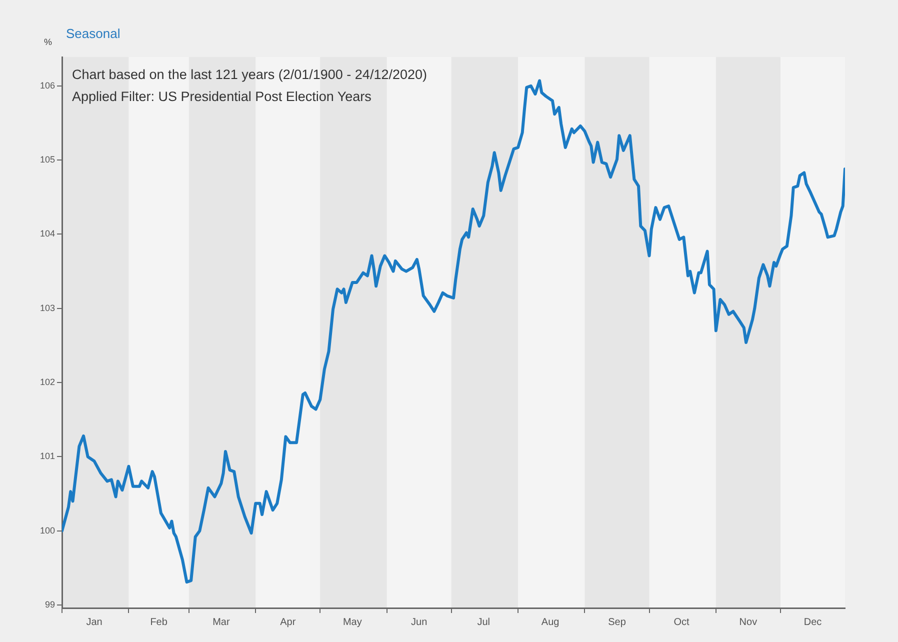 The height and width of the screenshot is (642, 898). I want to click on x-tick-label: May, so click(352, 622).